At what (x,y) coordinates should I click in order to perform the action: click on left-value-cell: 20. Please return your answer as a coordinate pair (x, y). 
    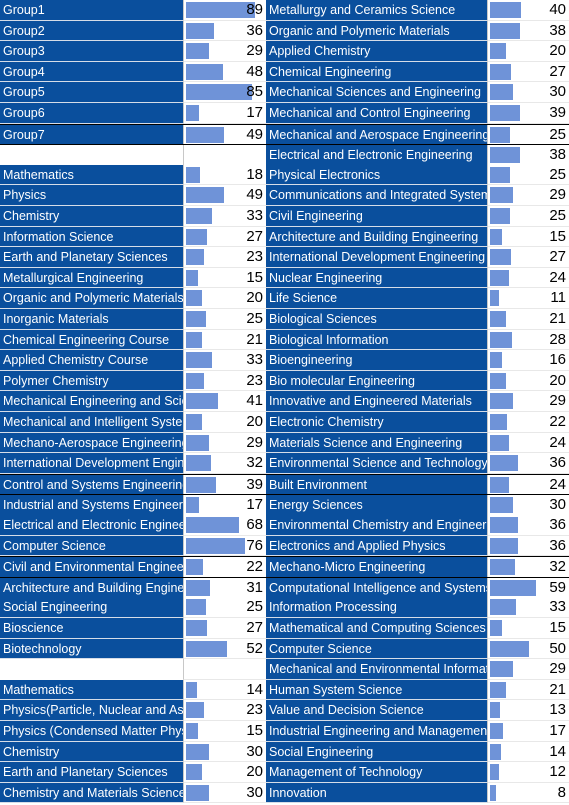
    Looking at the image, I should click on (224, 422).